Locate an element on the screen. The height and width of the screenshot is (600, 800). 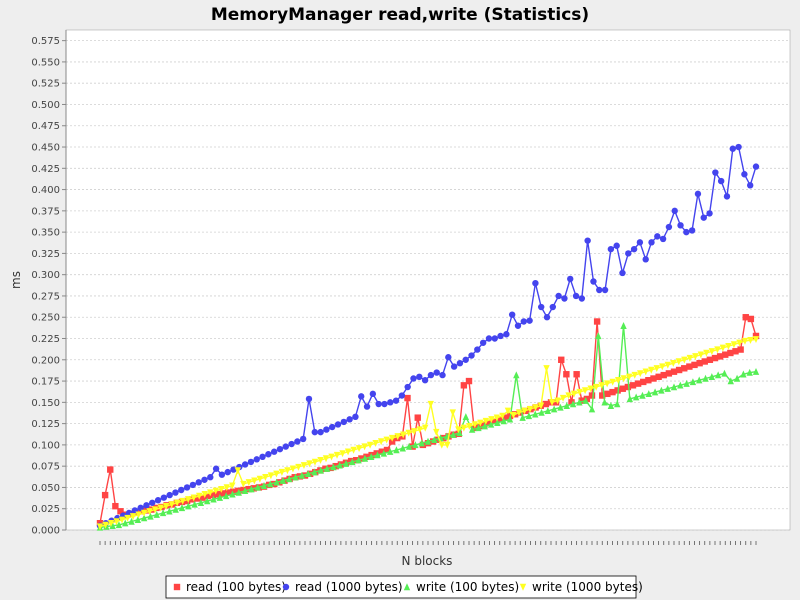
legend-item: read (1000 bytes) is located at coordinates (342, 587).